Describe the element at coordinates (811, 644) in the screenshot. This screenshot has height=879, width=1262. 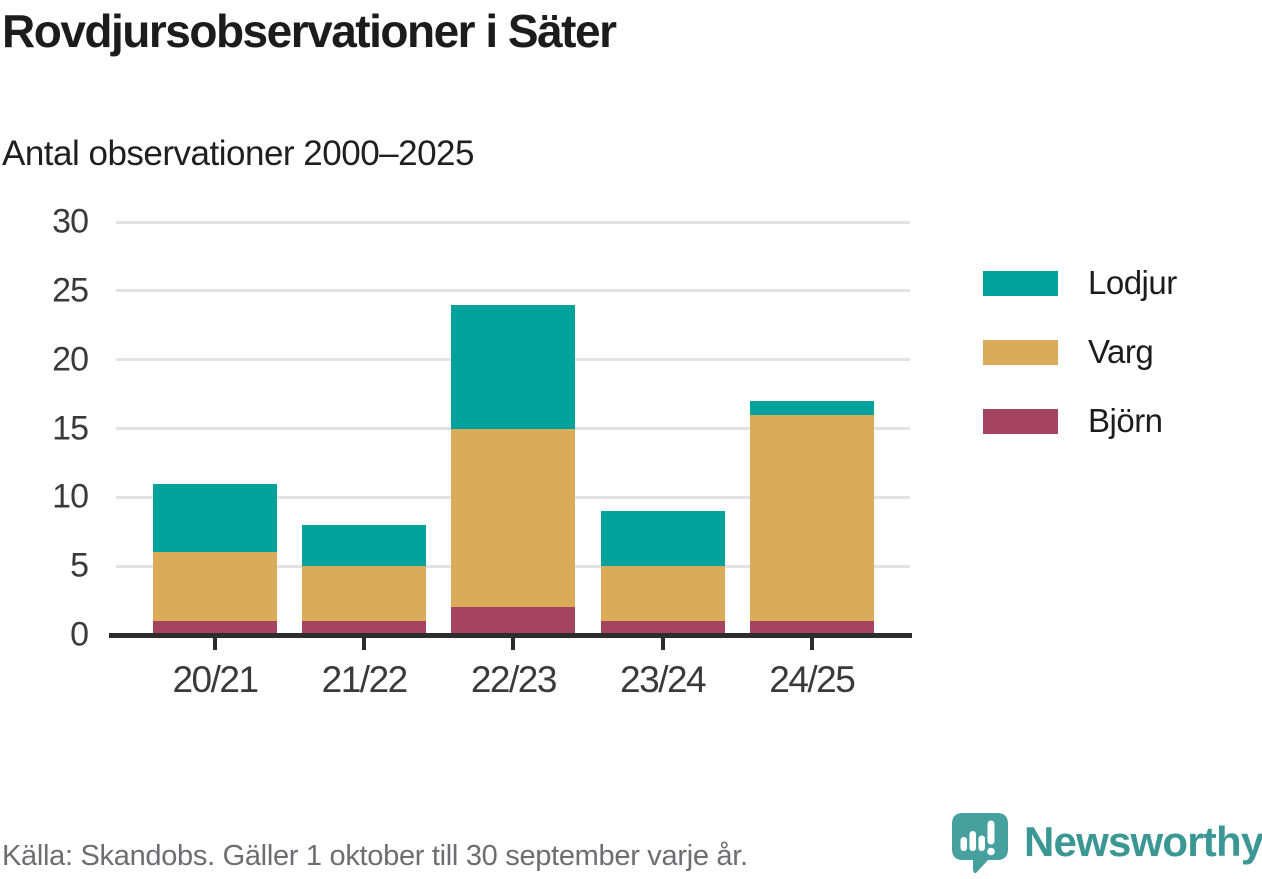
I see `x-tick-24/25` at that location.